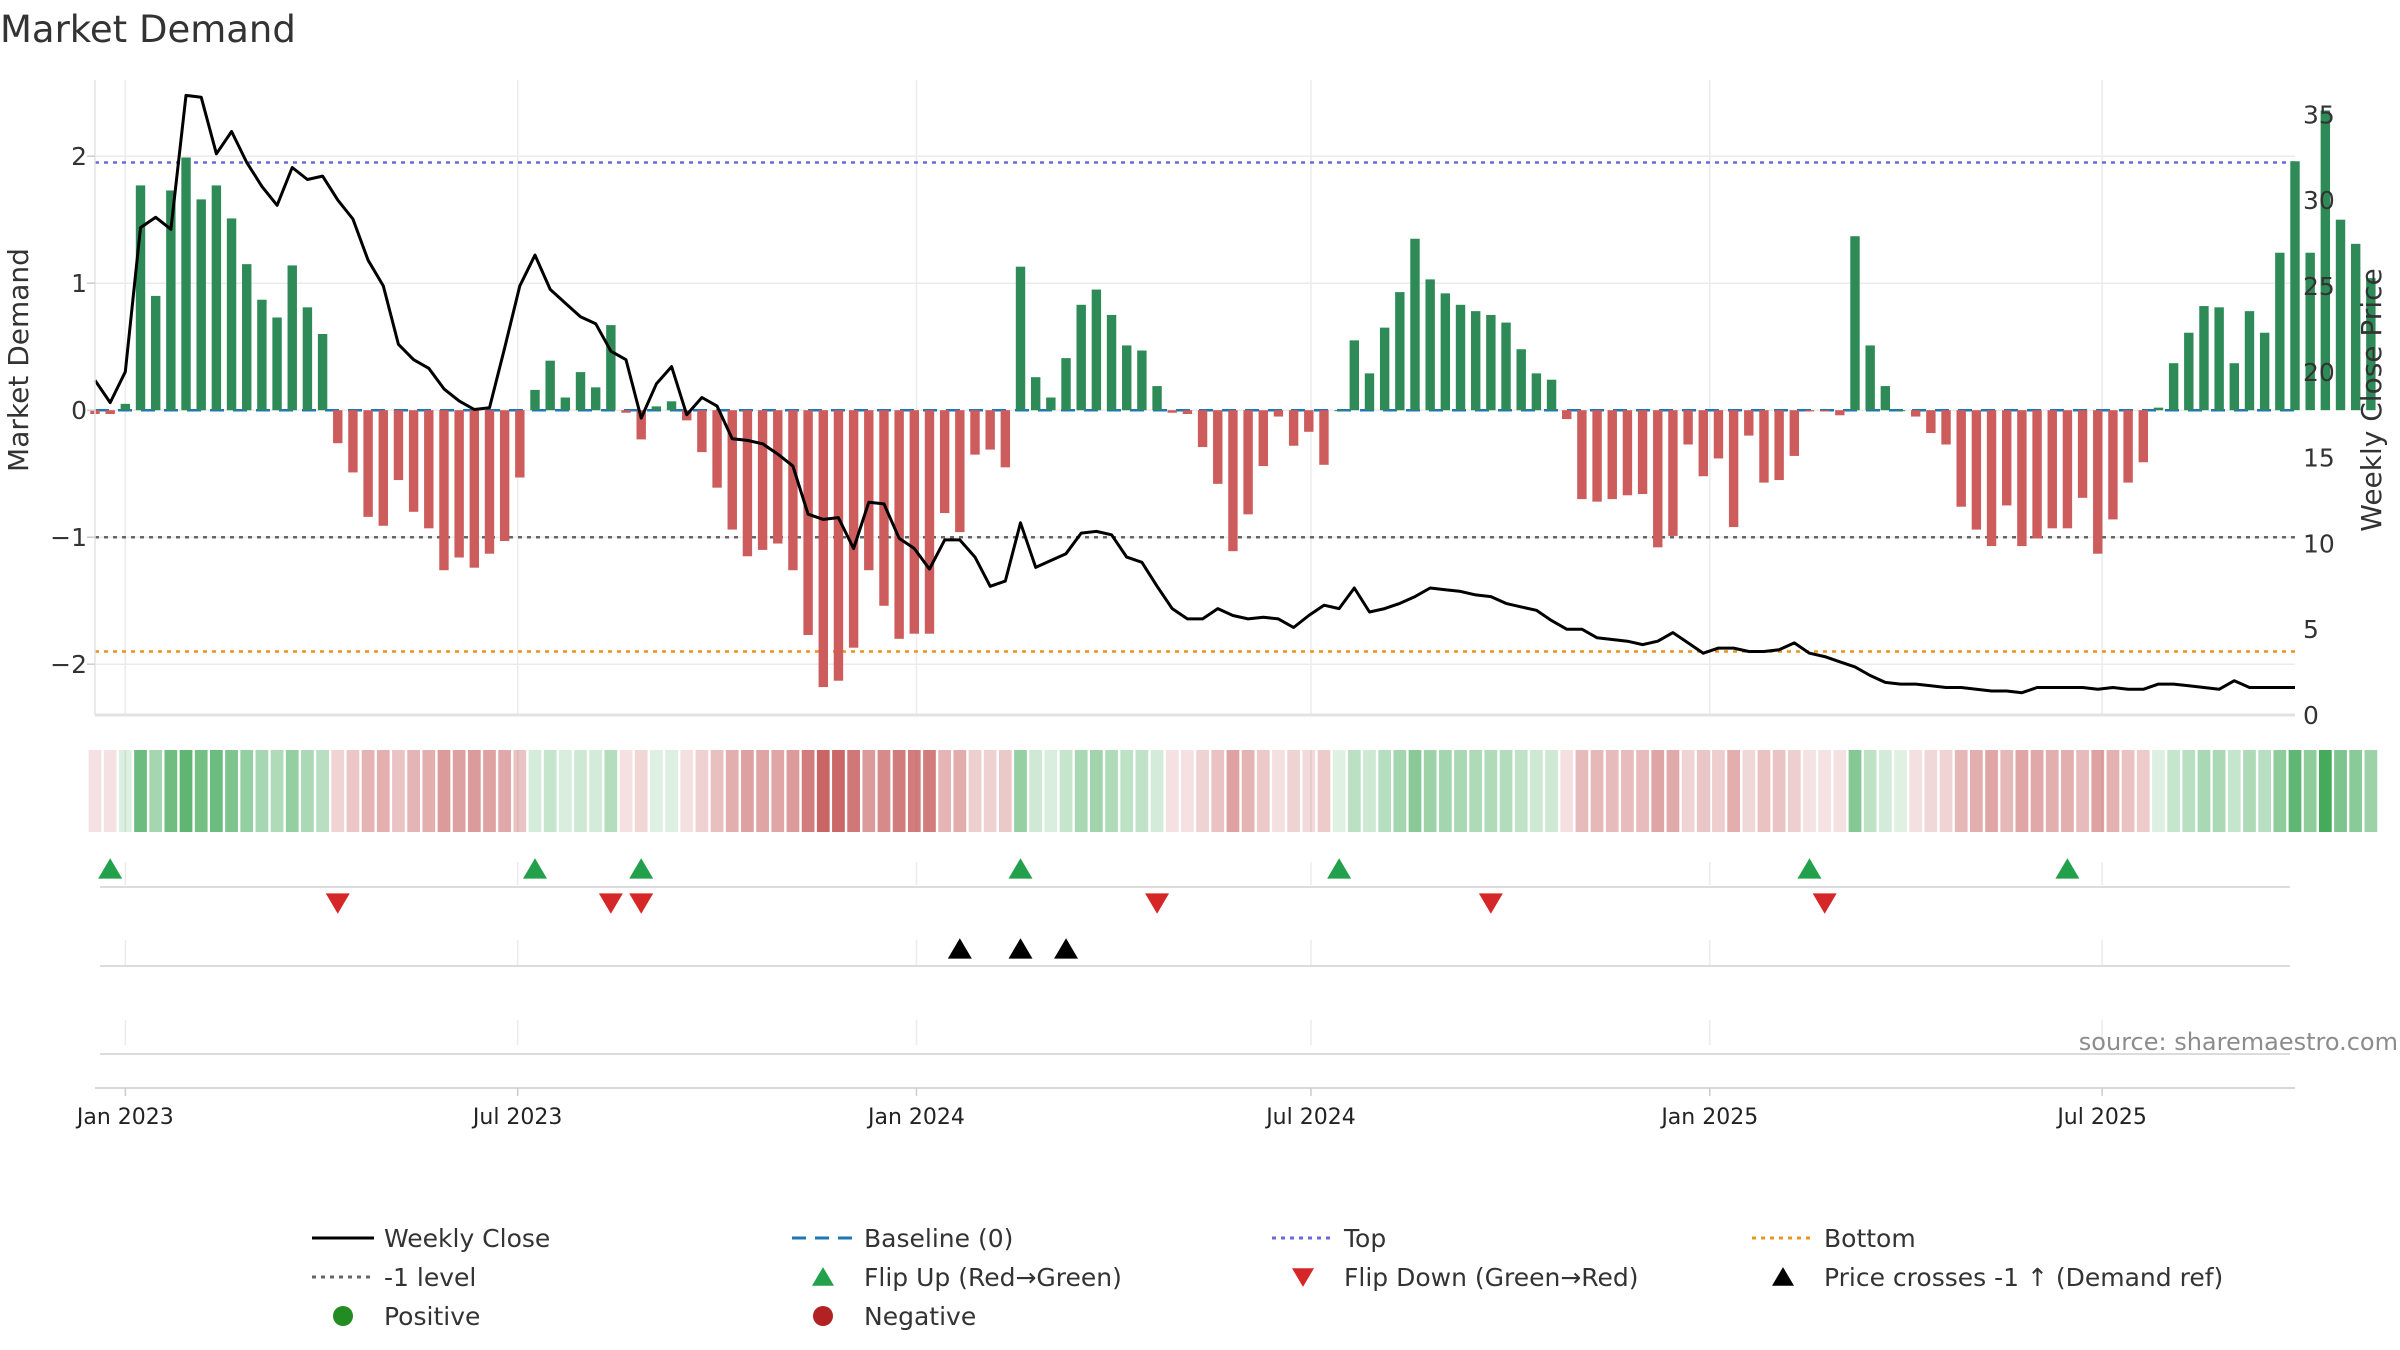 This screenshot has height=1350, width=2400. Describe the element at coordinates (1708, 1117) in the screenshot. I see `x-tick-label: Jan 2025` at that location.